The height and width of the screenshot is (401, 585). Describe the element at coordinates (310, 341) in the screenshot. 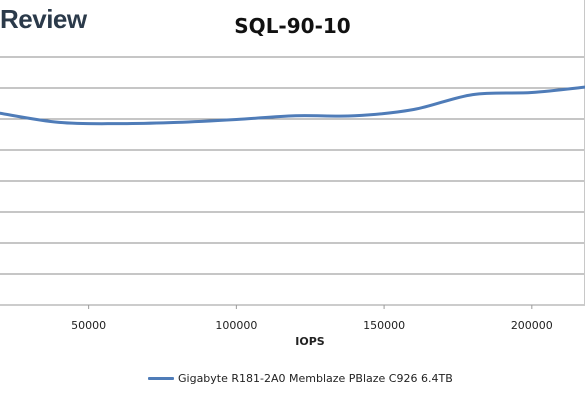

I see `x-axis-title: IOPS` at that location.